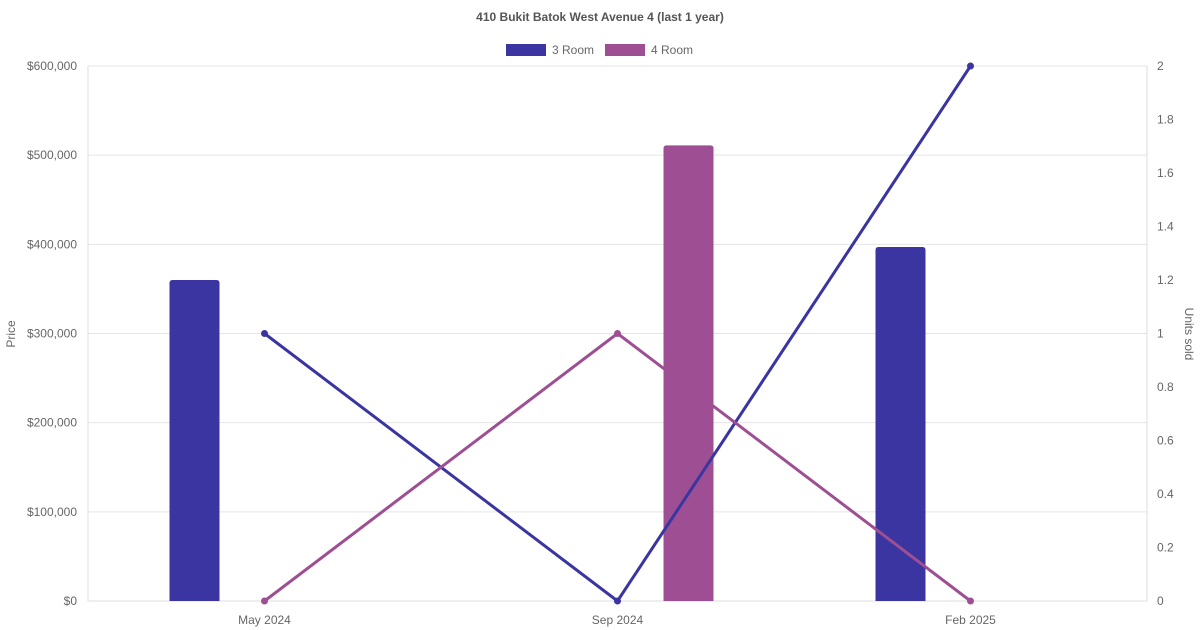 This screenshot has width=1200, height=630. What do you see at coordinates (52, 512) in the screenshot?
I see `left-tick-label: $100,000` at bounding box center [52, 512].